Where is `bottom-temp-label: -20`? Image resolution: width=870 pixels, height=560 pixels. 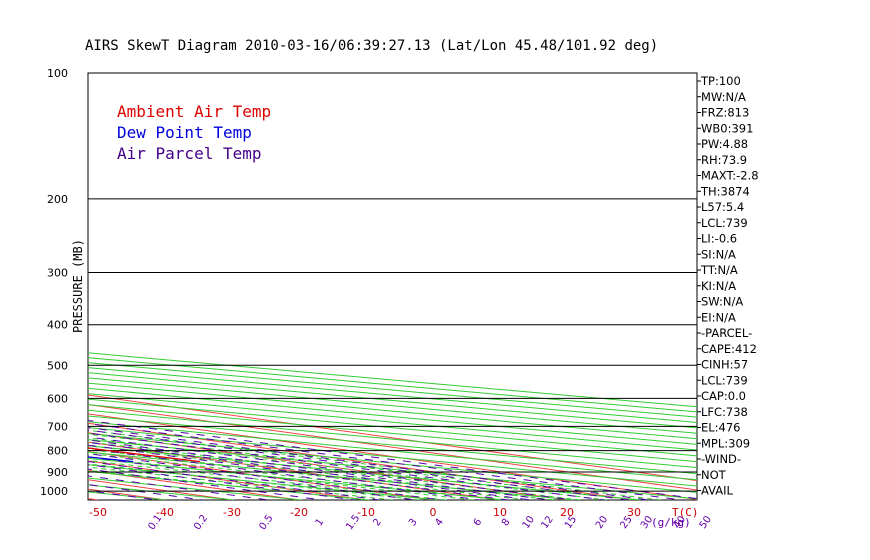
bottom-temp-label: -20 is located at coordinates (299, 512).